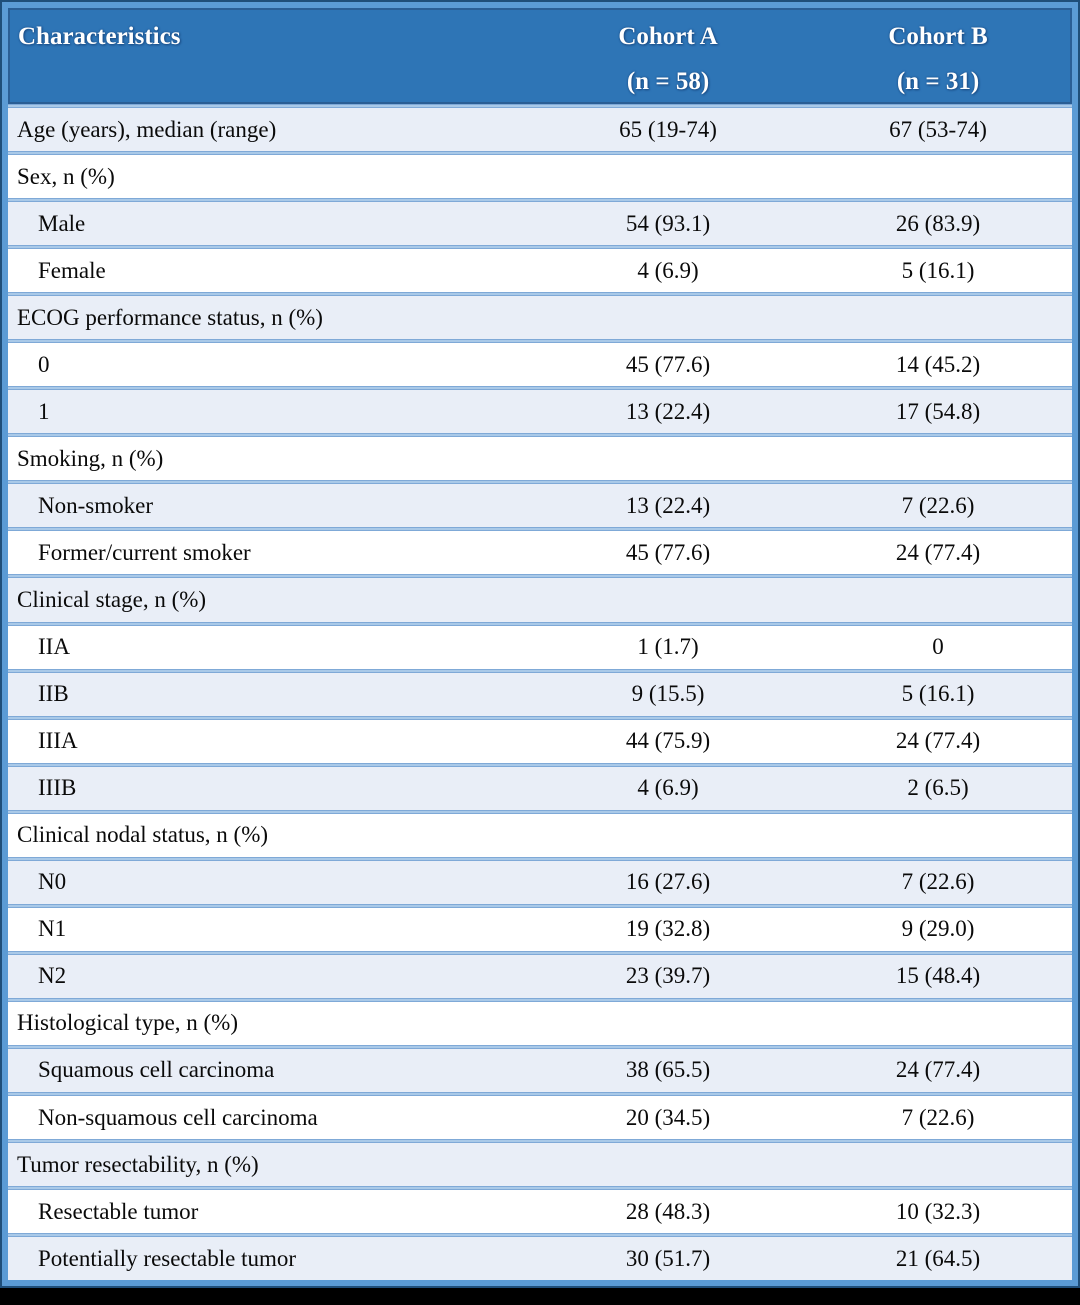 This screenshot has width=1080, height=1305. I want to click on cohort-a-value: 4 (6.9), so click(668, 270).